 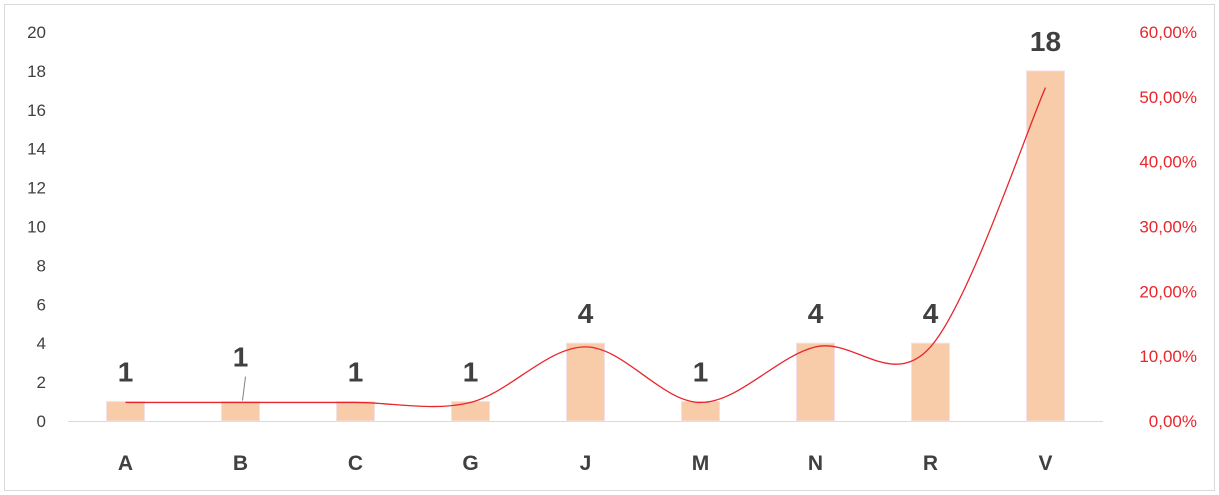 I want to click on left-axis-tick: 16, so click(x=36, y=110).